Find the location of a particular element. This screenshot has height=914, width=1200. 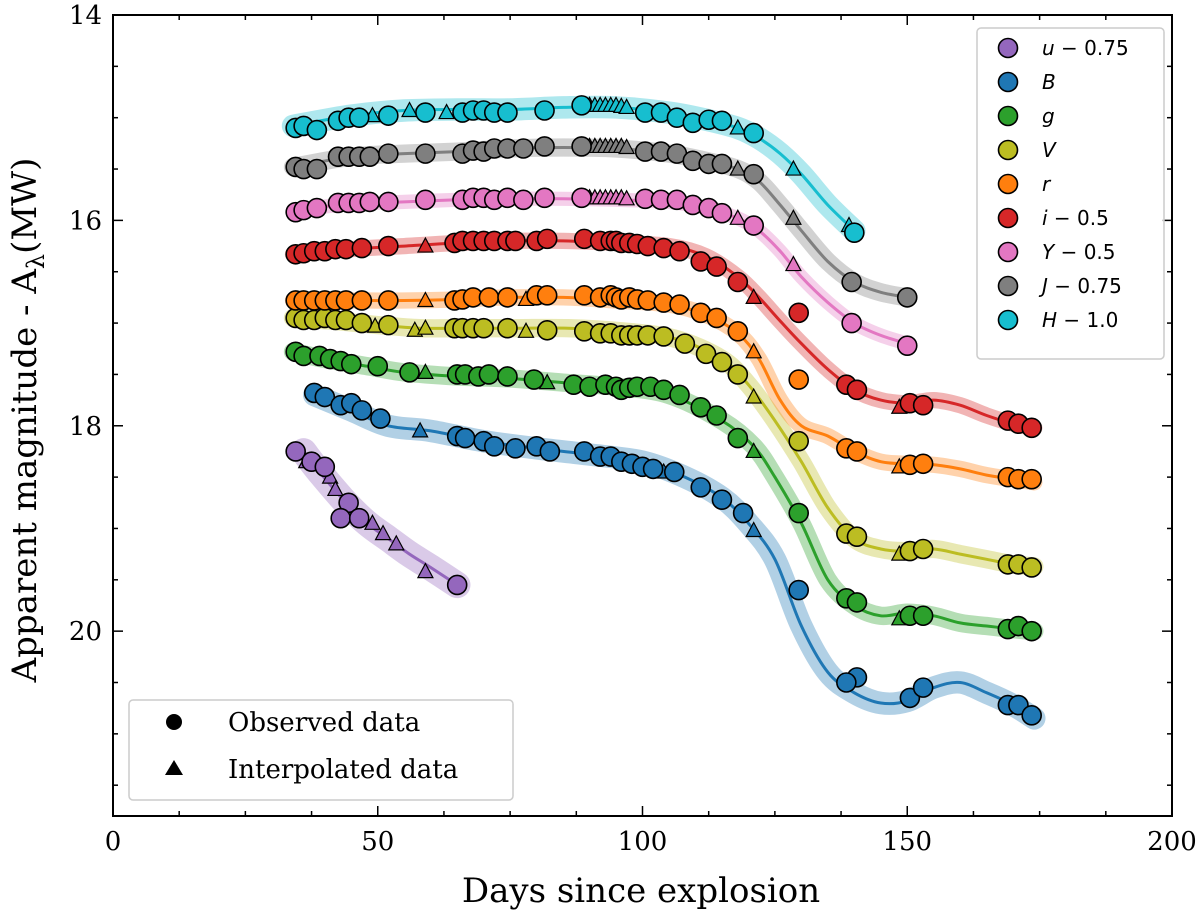

legend-marker-g is located at coordinates (1008, 116).